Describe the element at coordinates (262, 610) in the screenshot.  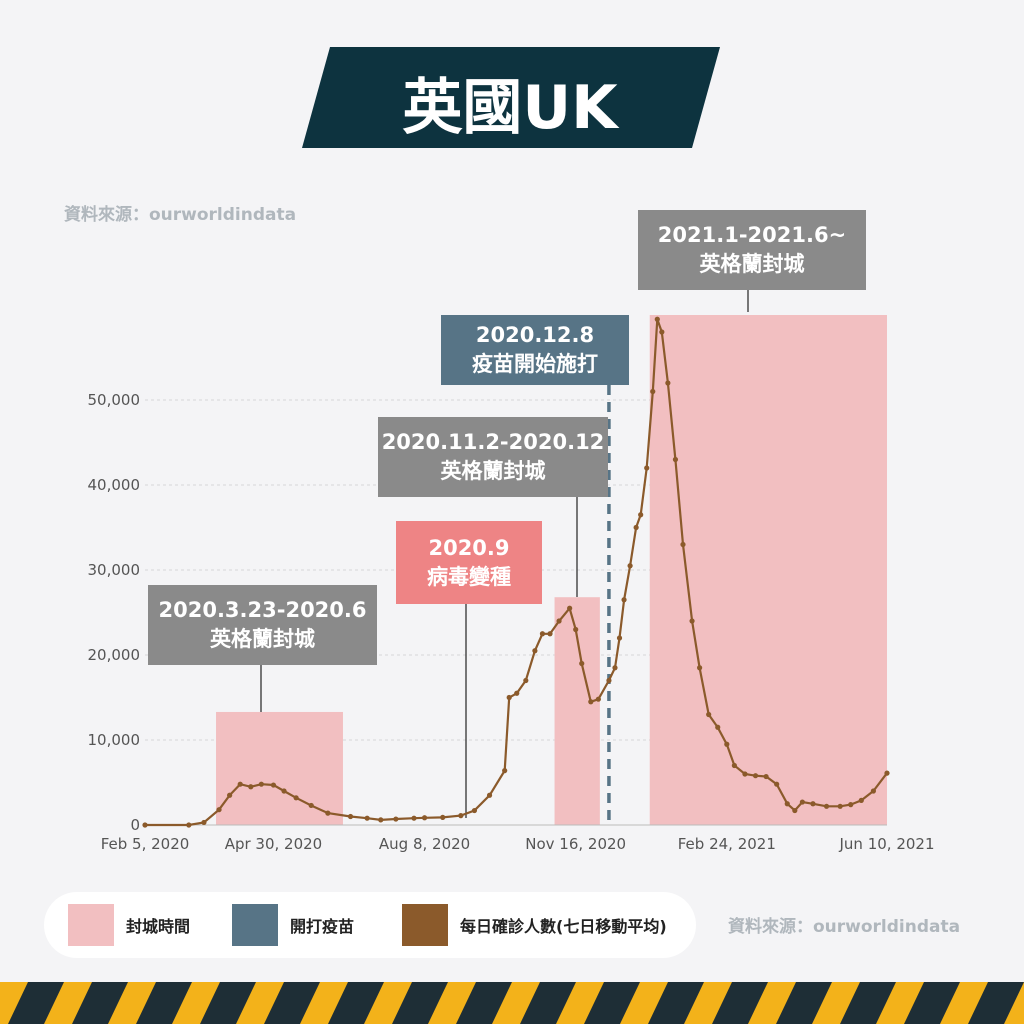
I see `callout-lockdown-1-line1: 2020.3.23-2020.6` at that location.